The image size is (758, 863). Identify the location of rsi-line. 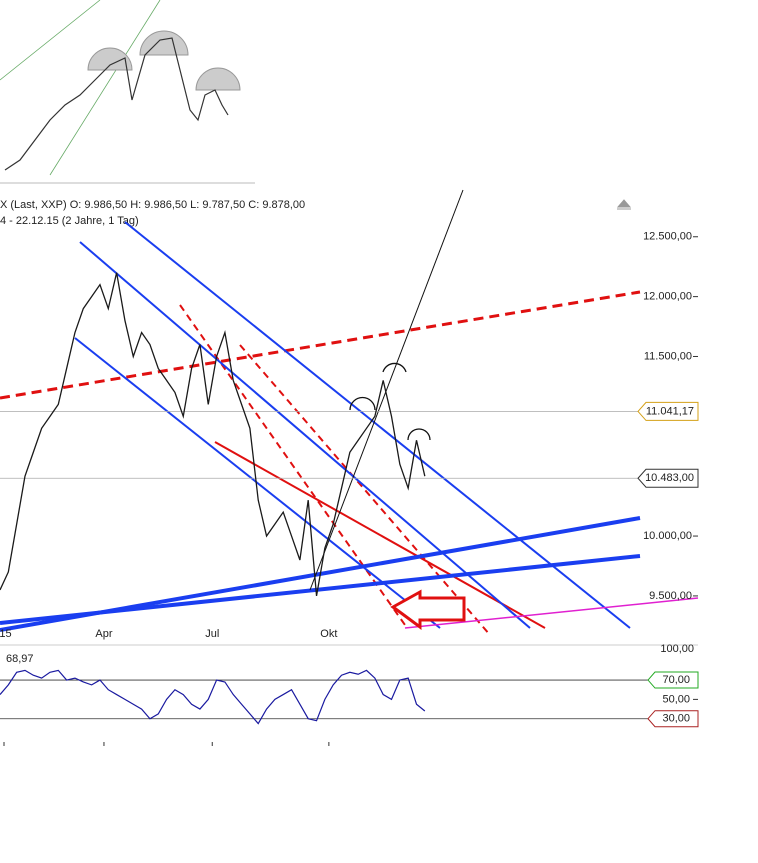
(213, 697).